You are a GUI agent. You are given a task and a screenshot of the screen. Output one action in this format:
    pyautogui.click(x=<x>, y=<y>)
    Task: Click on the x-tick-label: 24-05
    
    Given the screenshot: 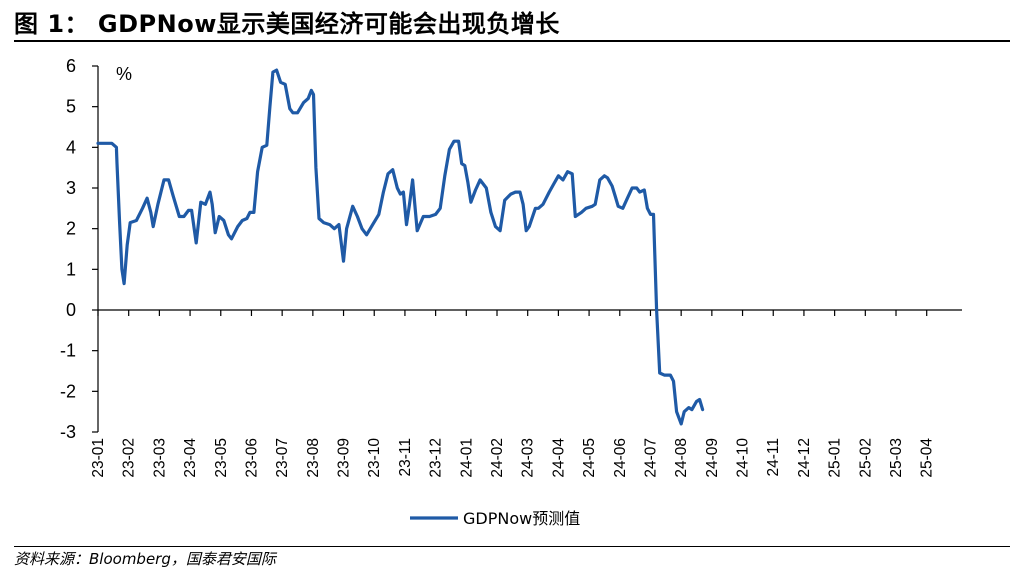 What is the action you would take?
    pyautogui.click(x=589, y=458)
    